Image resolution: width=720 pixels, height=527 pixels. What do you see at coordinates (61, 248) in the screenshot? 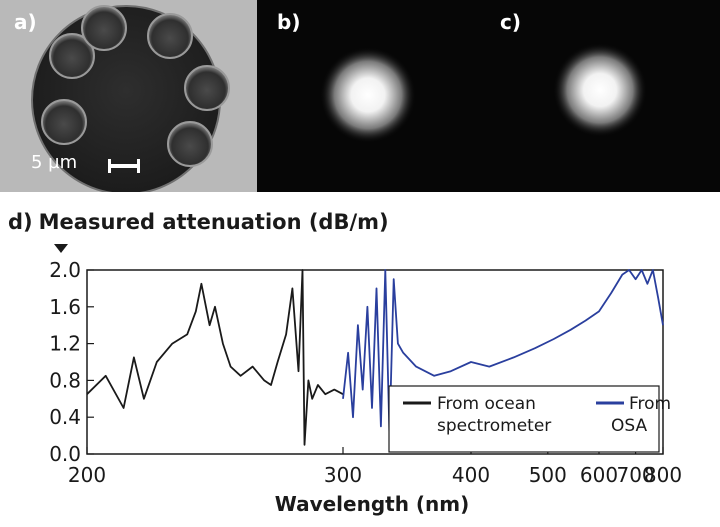
I see `title-arrow-marker` at bounding box center [61, 248].